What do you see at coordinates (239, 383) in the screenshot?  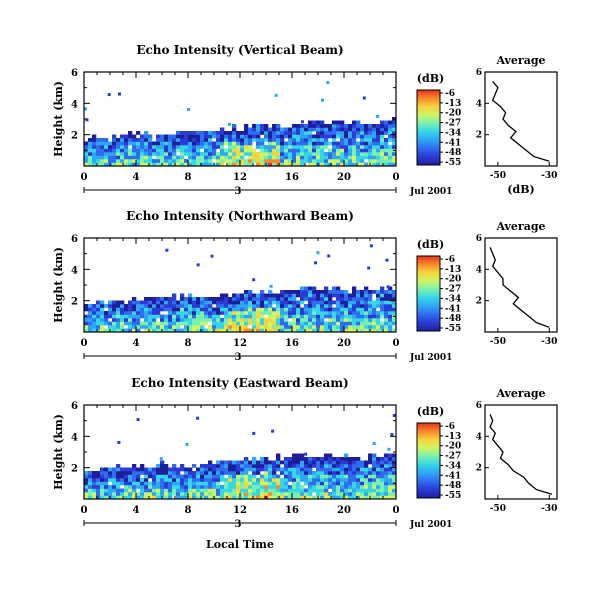 I see `panel-title: Echo Intensity (Eastward Beam)` at bounding box center [239, 383].